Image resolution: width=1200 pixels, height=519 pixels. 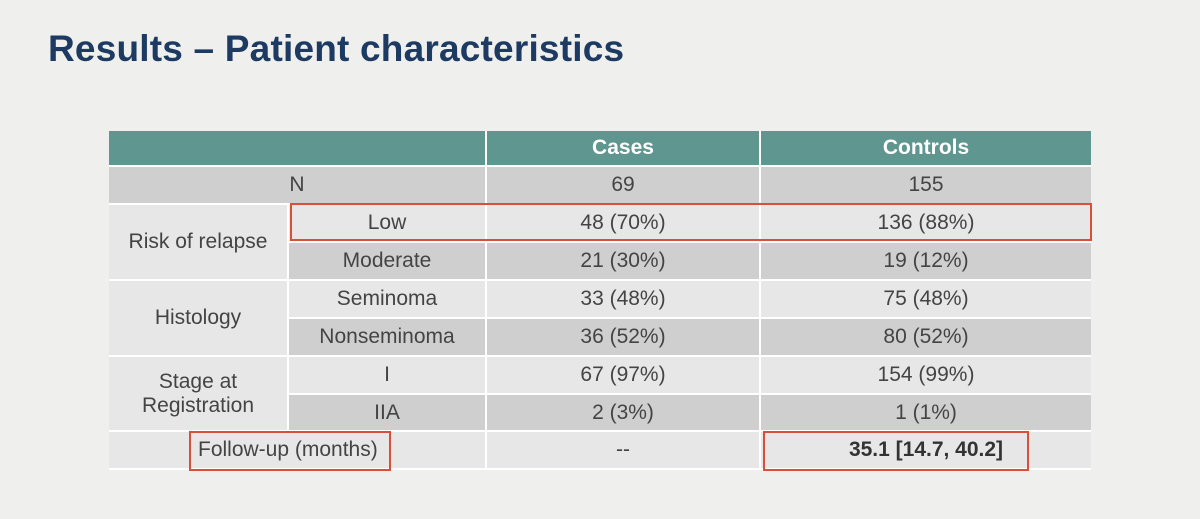 I want to click on table-row-risk-low: Risk of relapse Low 48 (70%) 136 (88%), so click(x=600, y=242).